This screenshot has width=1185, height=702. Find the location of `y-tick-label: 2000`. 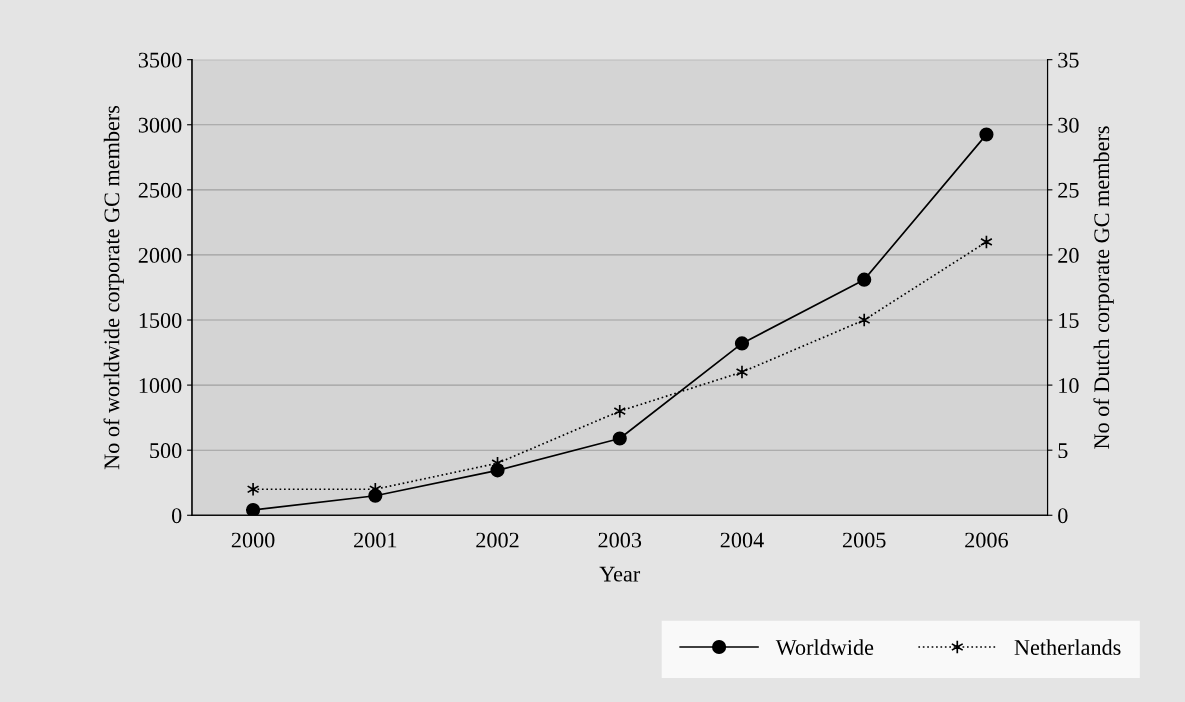

y-tick-label: 2000 is located at coordinates (160, 255).